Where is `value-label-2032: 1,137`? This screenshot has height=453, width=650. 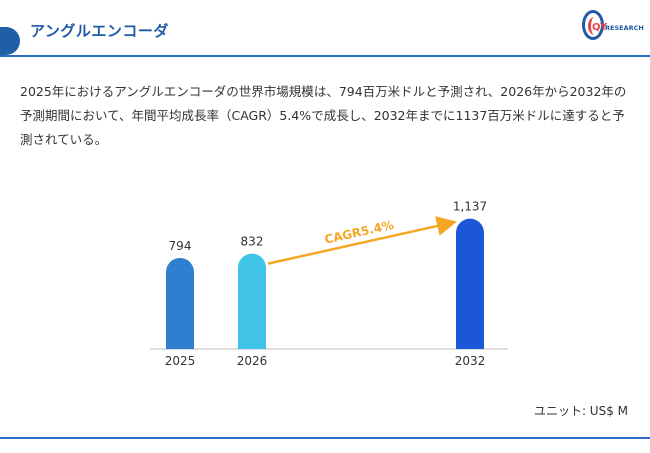
value-label-2032: 1,137 is located at coordinates (470, 207).